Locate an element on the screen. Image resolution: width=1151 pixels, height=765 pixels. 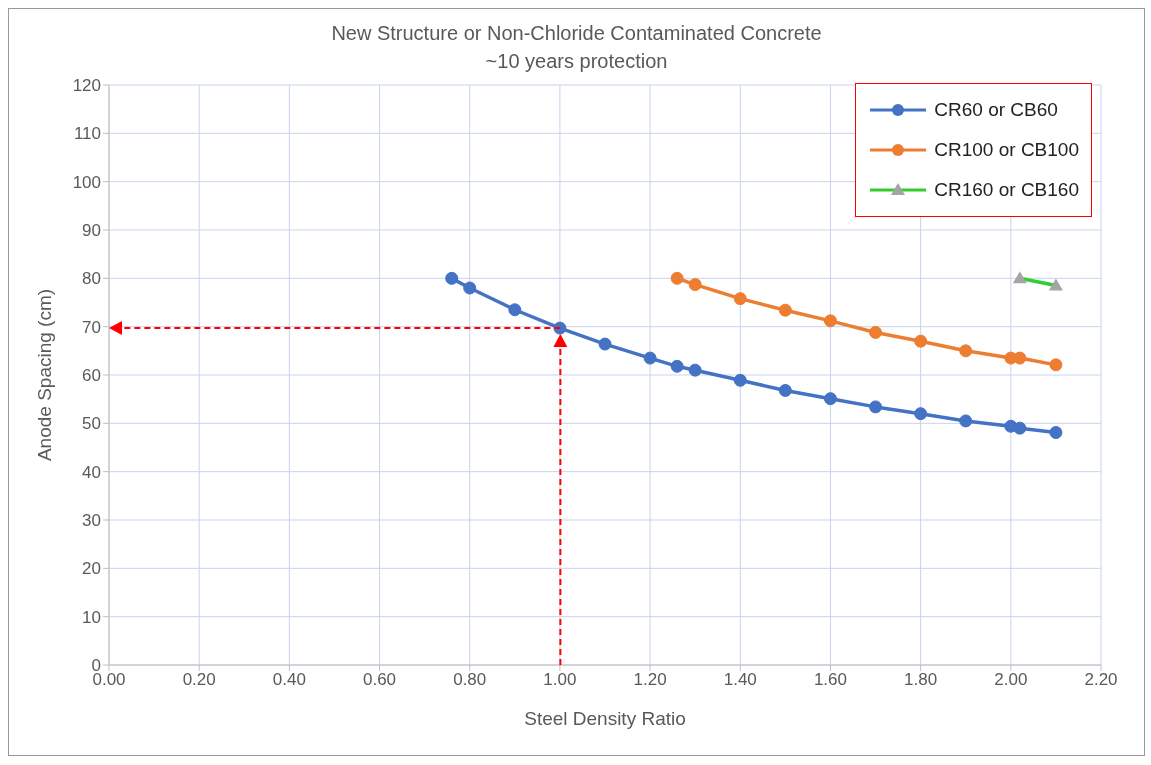
x-tick-label: 1.80 is located at coordinates (921, 680).